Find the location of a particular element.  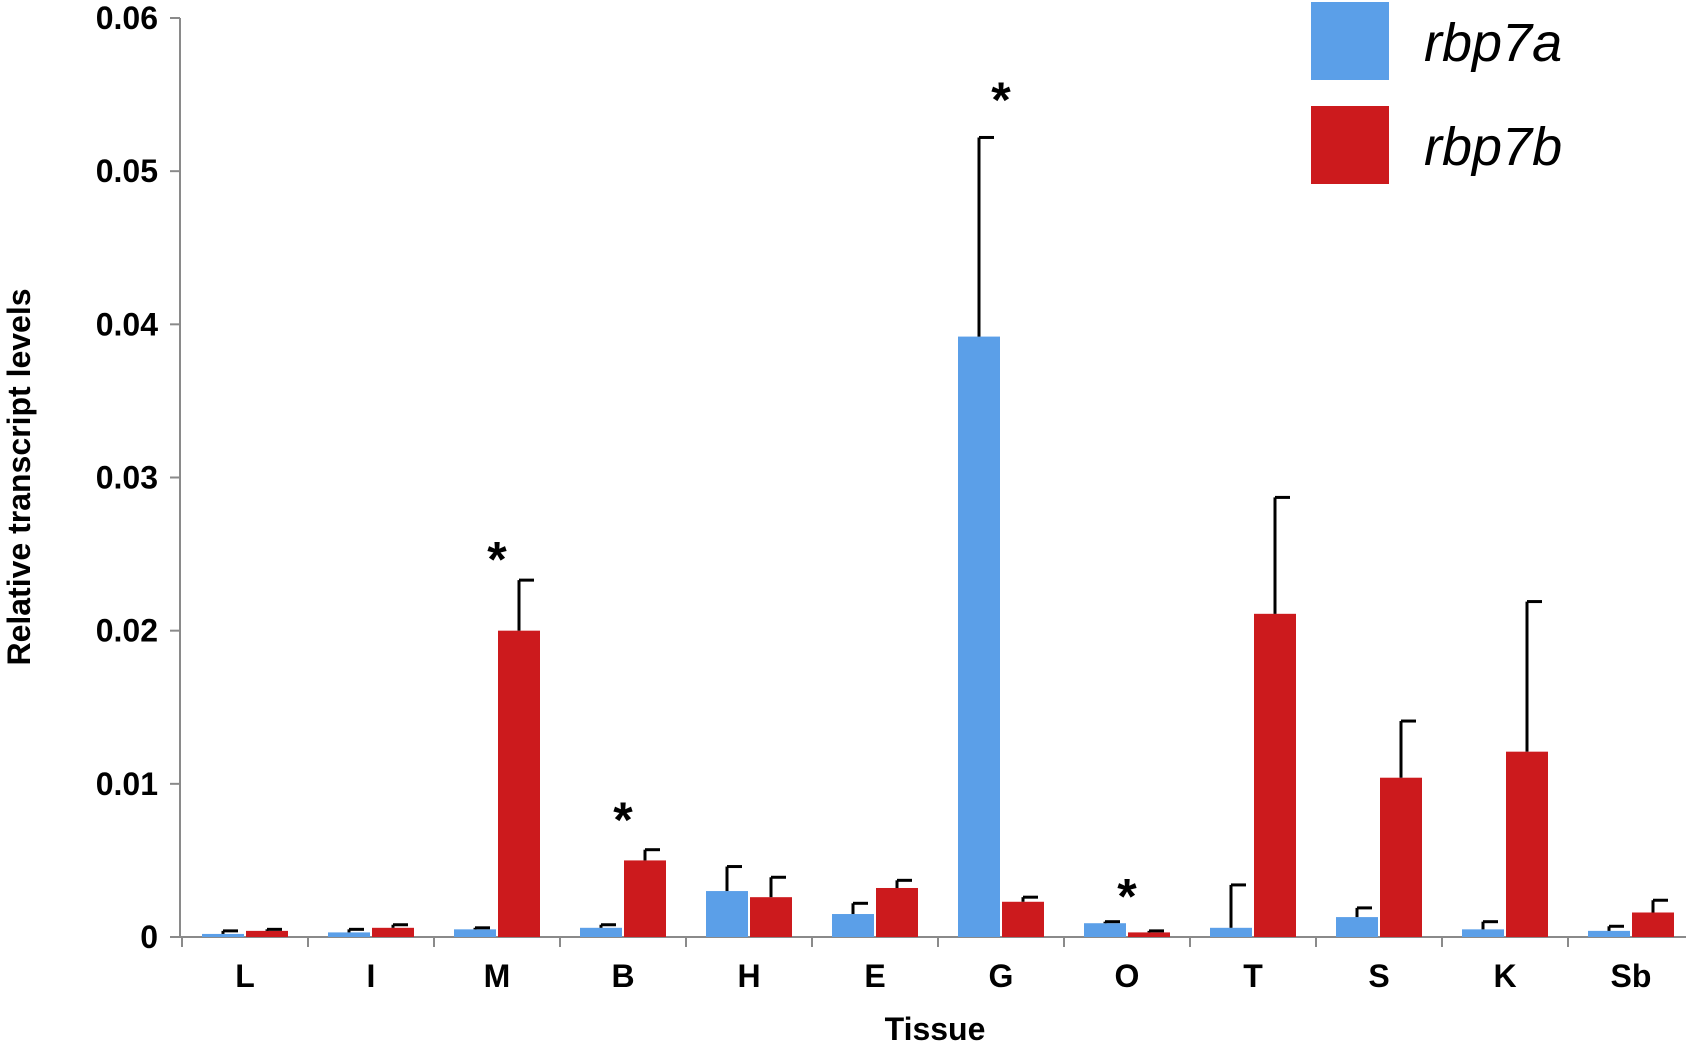

y-axis: 0 0.01 0.02 0.03 0.04 0.05 0.06 is located at coordinates (138, 477).